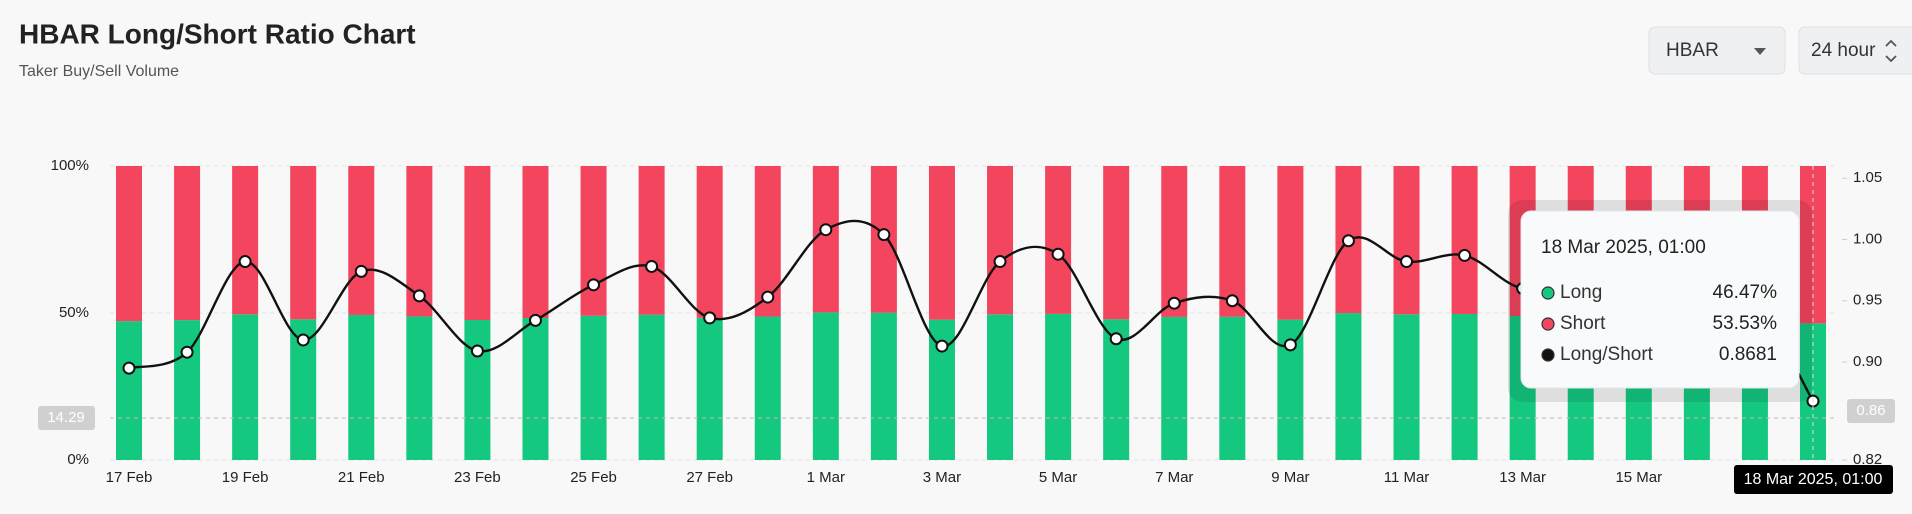 The width and height of the screenshot is (1912, 514). What do you see at coordinates (361, 477) in the screenshot?
I see `x-tick-label: 21 Feb` at bounding box center [361, 477].